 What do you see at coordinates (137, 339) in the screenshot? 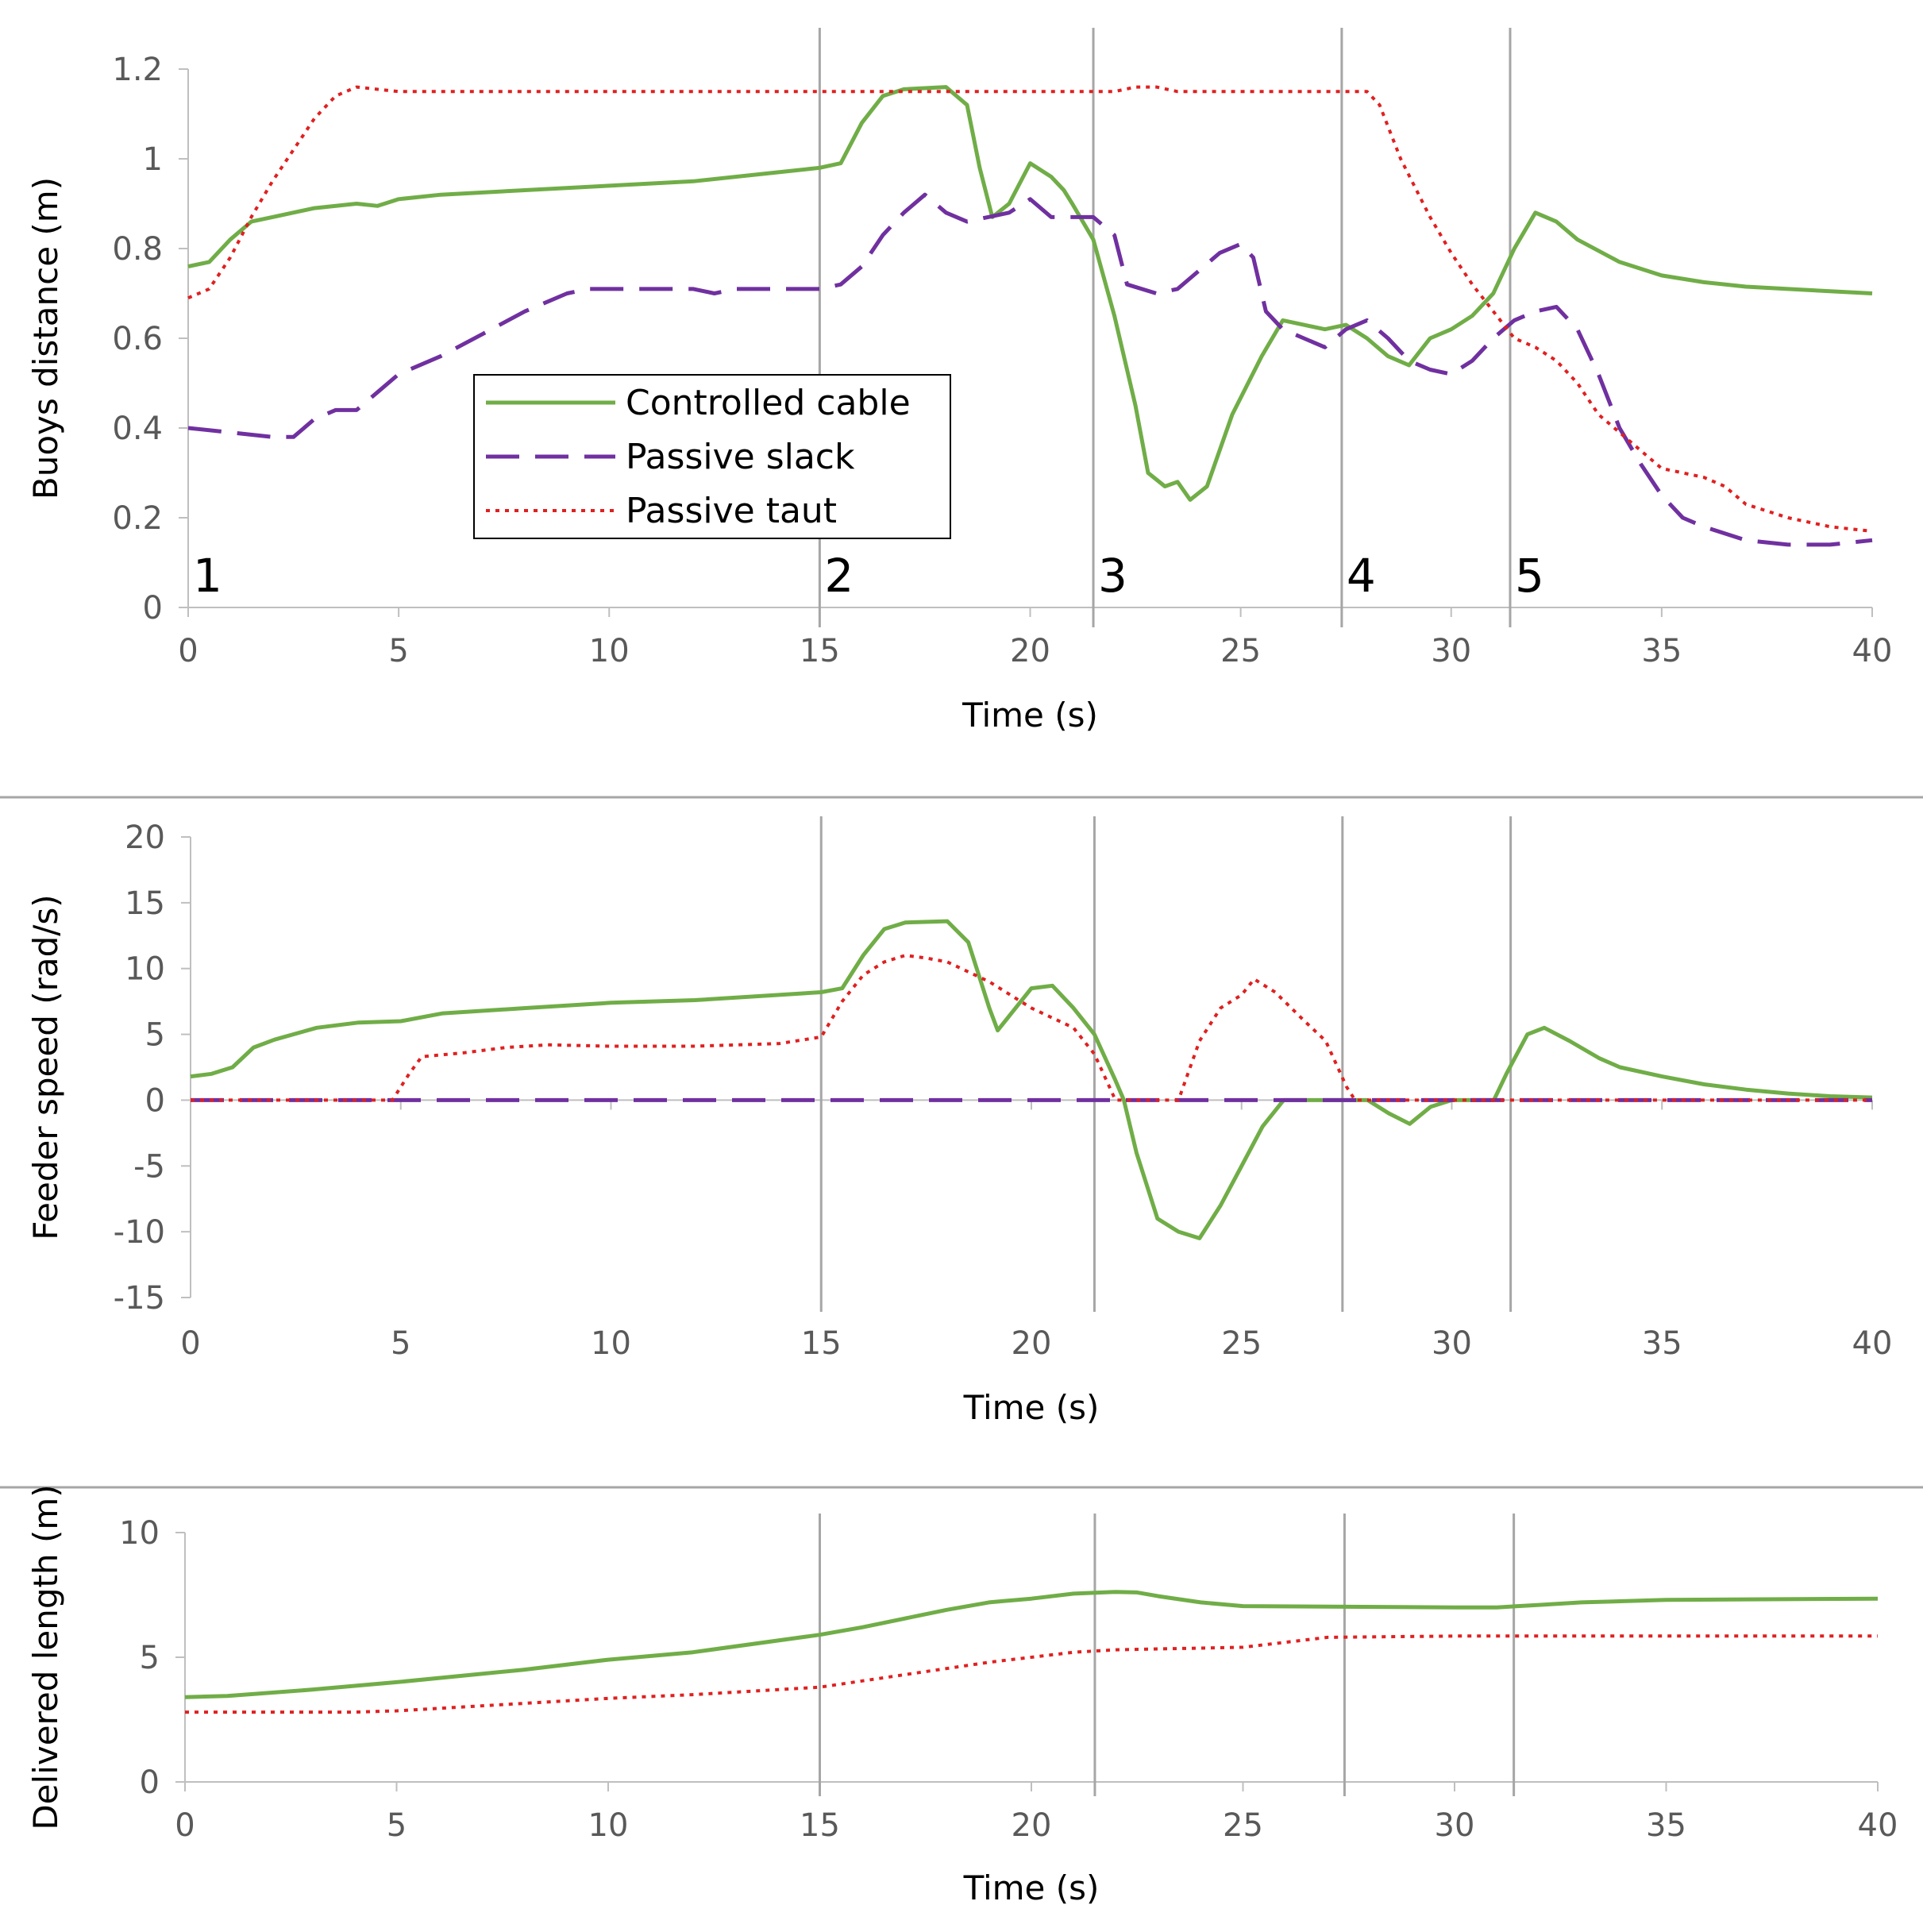
I see `y-tick-label: 0.6` at bounding box center [137, 339].